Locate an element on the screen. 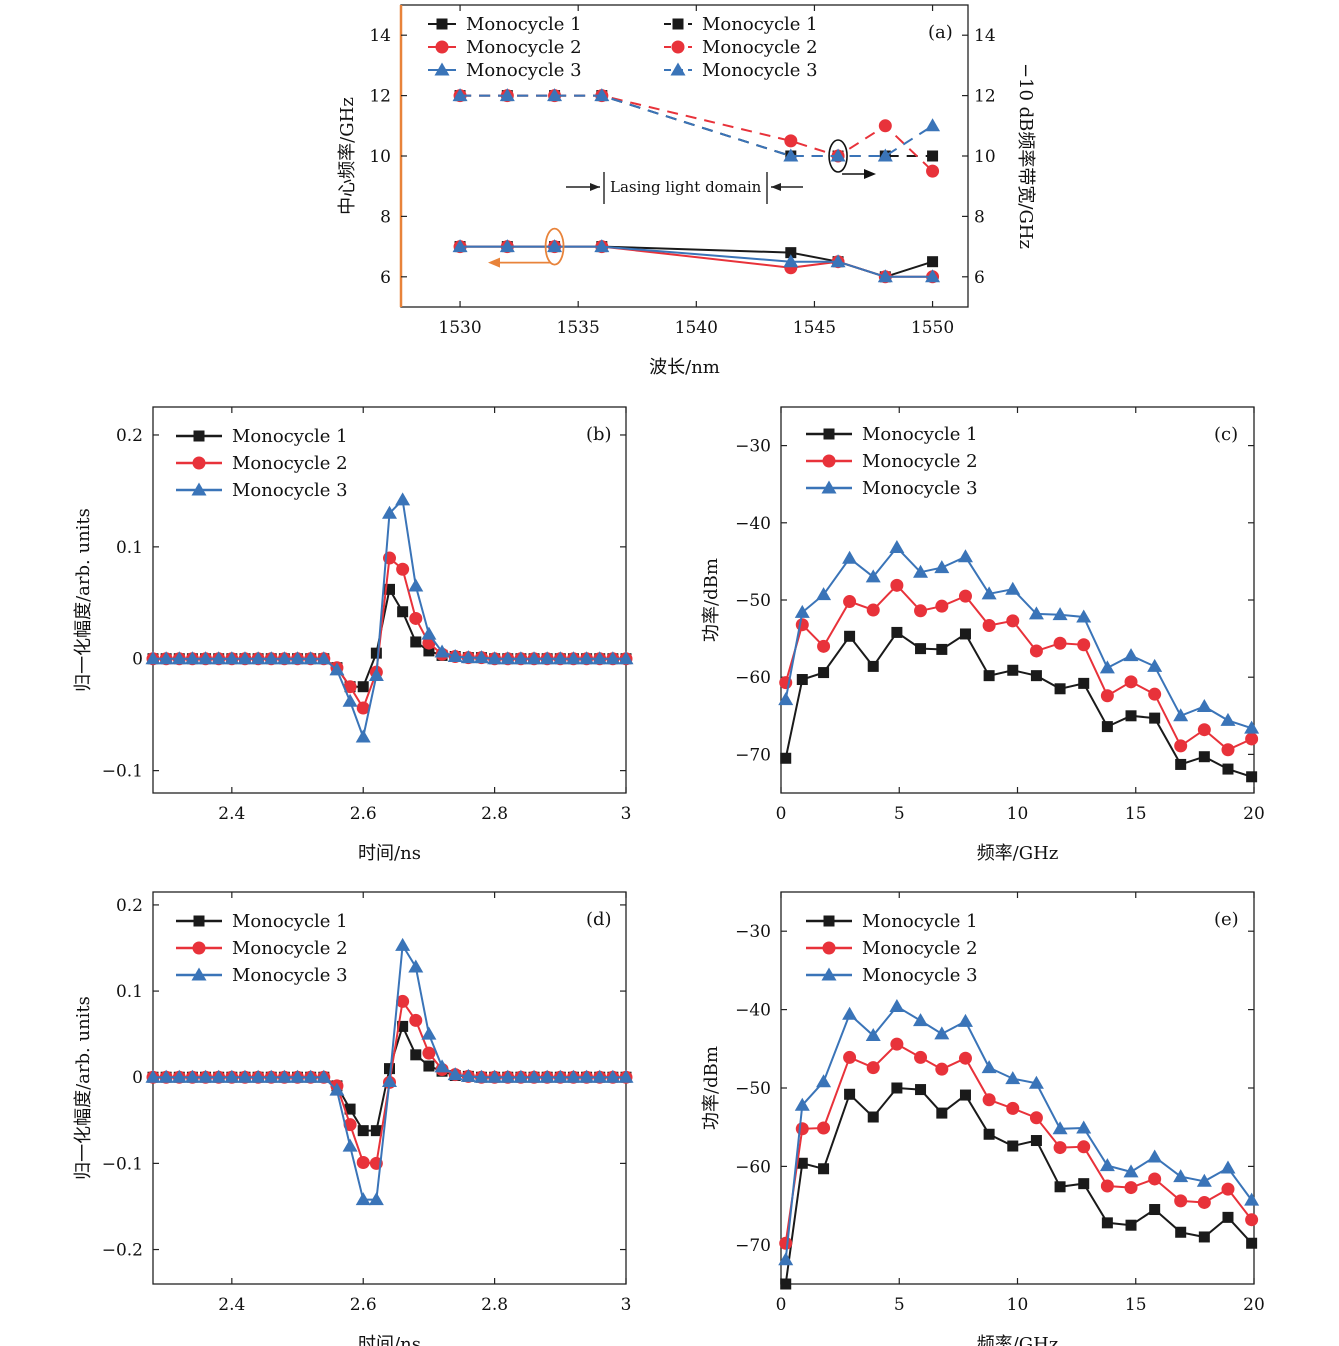  y-tick-label: −50 is located at coordinates (753, 1089).